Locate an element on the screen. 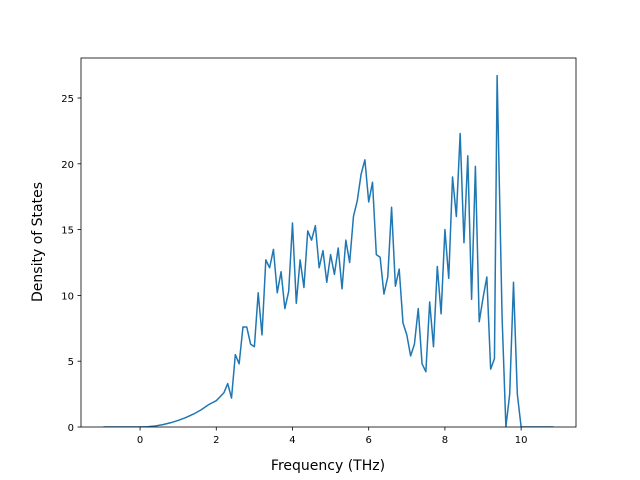  y-tick-label: 5 is located at coordinates (71, 362).